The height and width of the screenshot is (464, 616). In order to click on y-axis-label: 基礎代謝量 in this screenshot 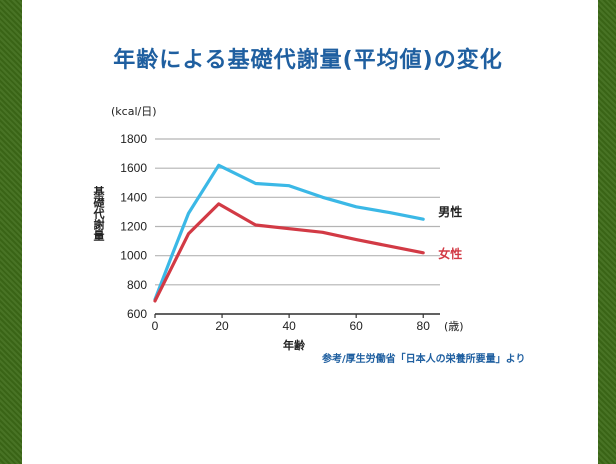, I will do `click(98, 213)`.